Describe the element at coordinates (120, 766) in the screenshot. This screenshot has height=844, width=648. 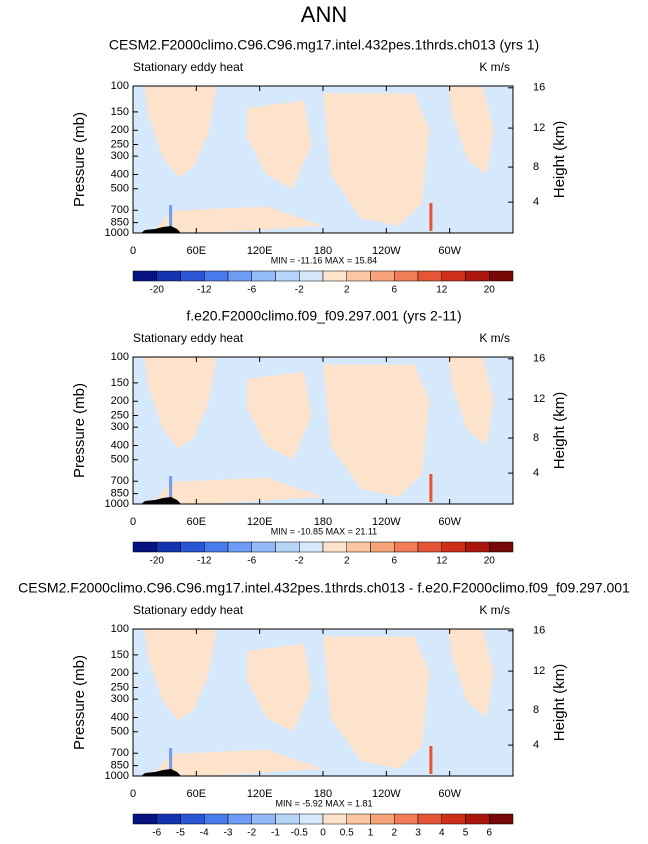
I see `y-tick-label: 850` at that location.